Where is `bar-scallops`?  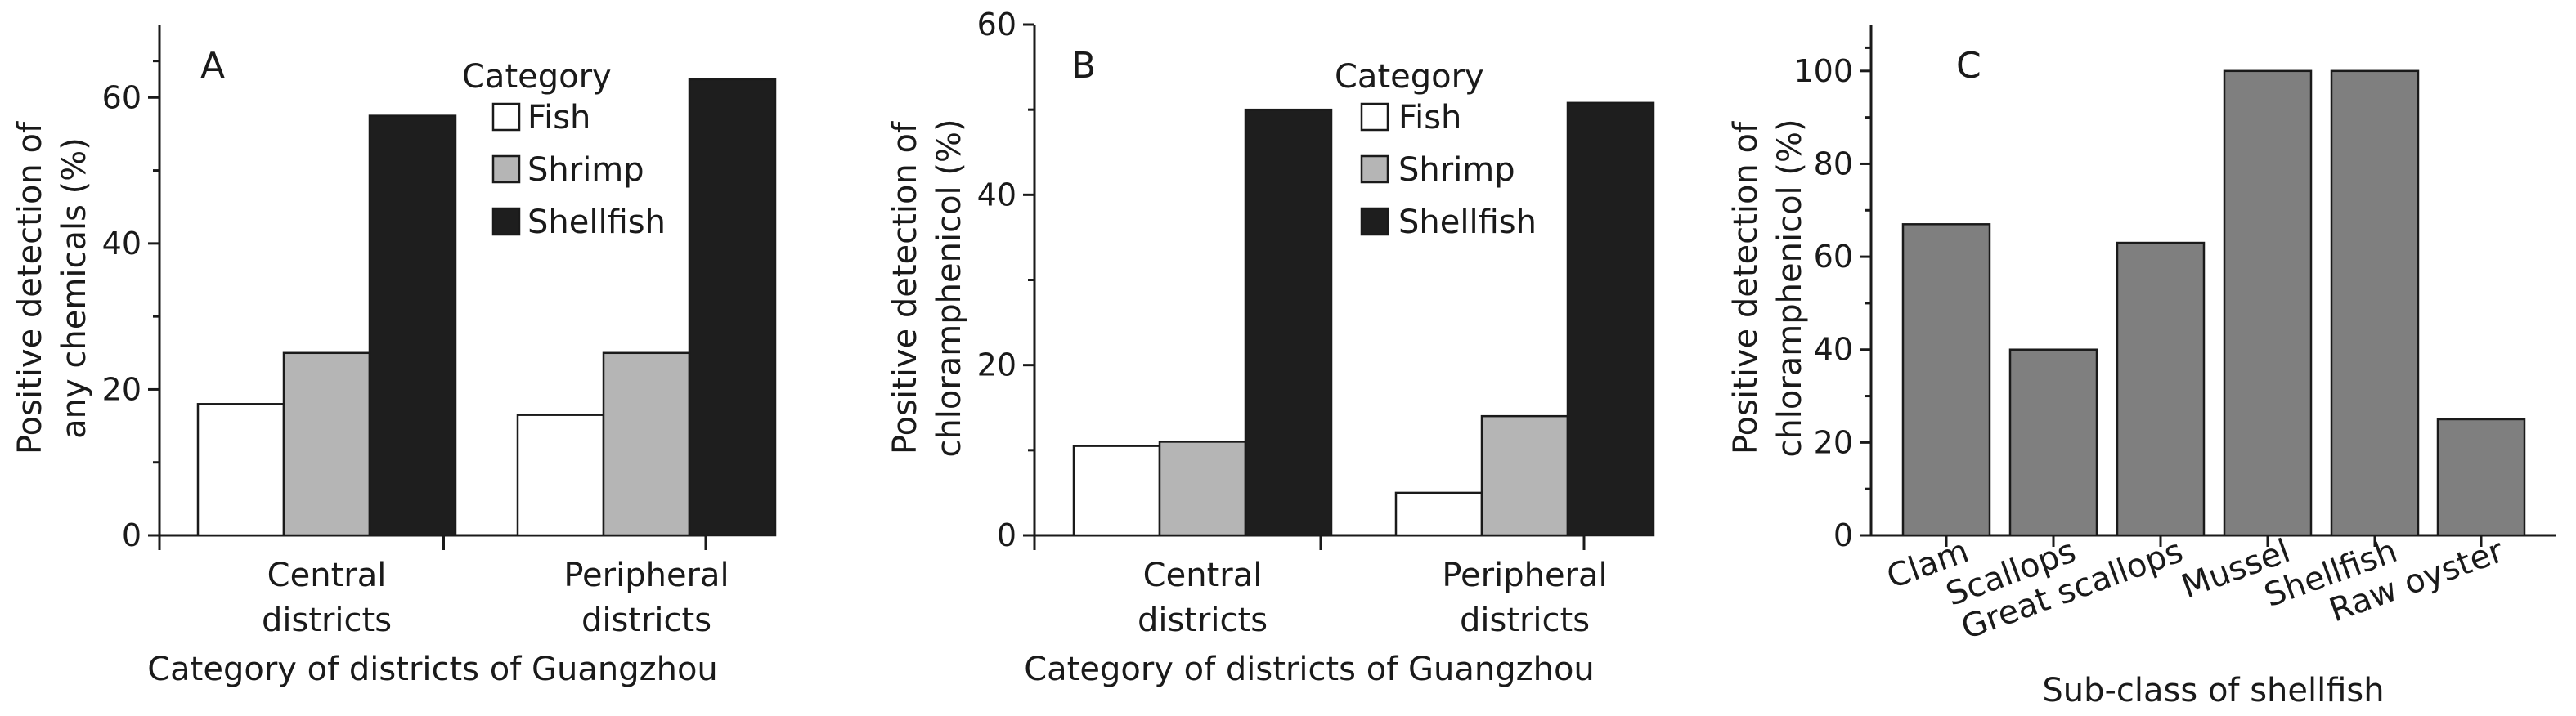 bar-scallops is located at coordinates (2053, 442).